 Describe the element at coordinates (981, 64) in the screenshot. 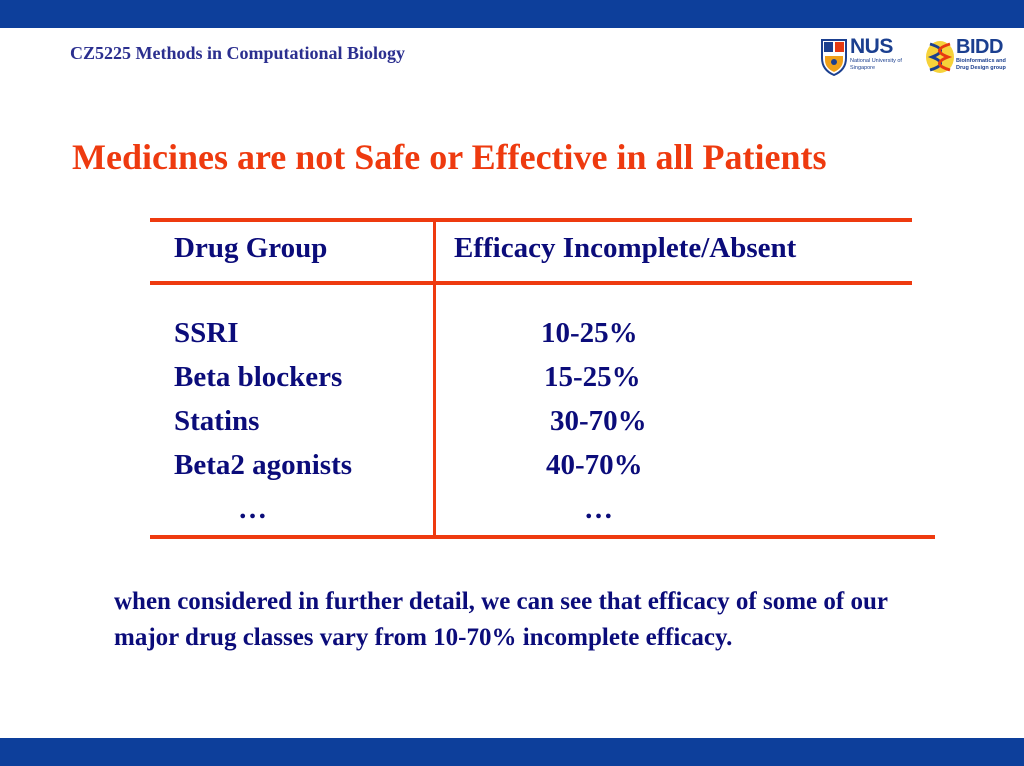

I see `bidd-logo-subtitle: Bioinformatics and Drug Design group` at that location.